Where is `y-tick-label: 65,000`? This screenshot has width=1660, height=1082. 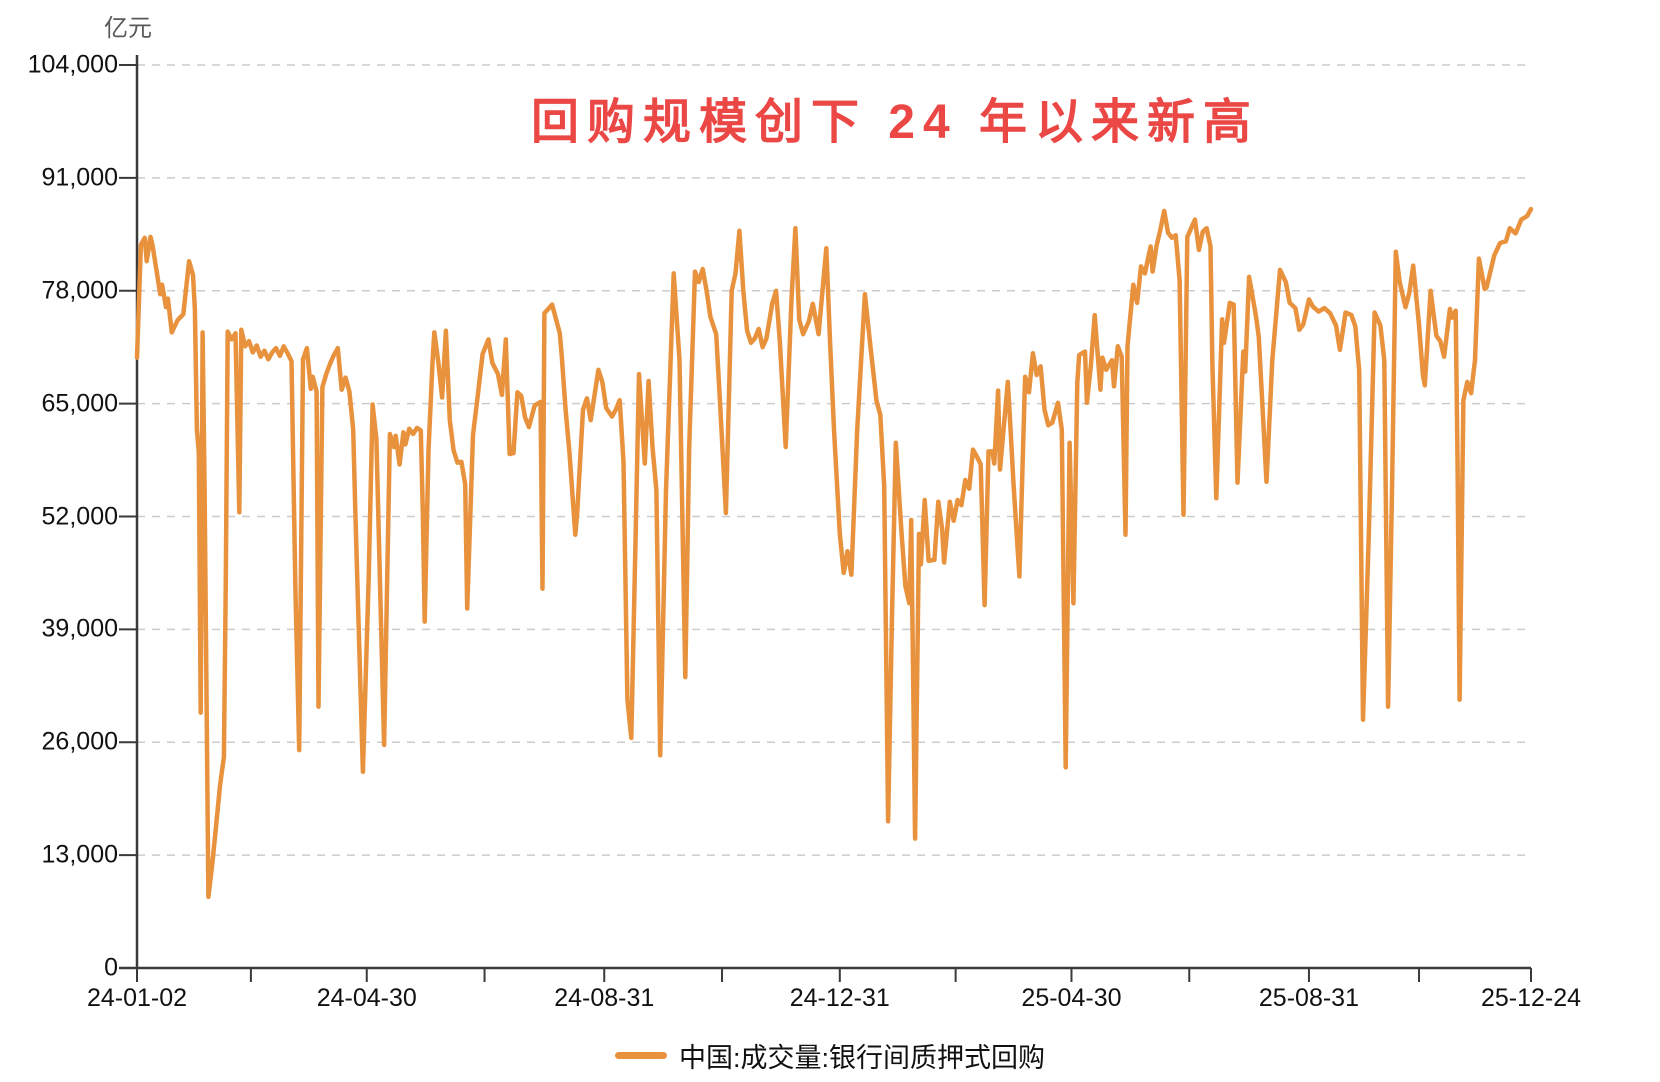
y-tick-label: 65,000 is located at coordinates (79, 403).